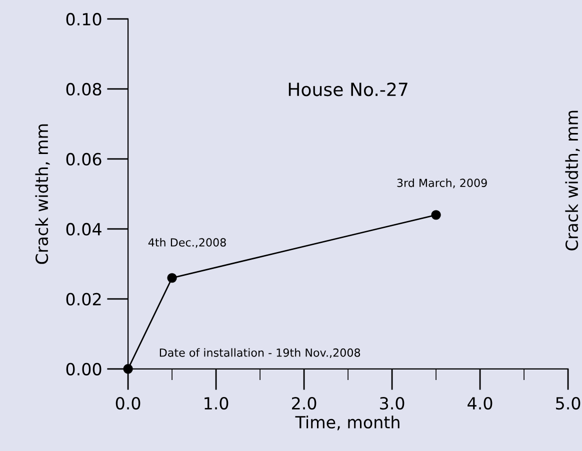 This screenshot has width=582, height=451. Describe the element at coordinates (84, 19) in the screenshot. I see `y-tick-label: 0.10` at that location.